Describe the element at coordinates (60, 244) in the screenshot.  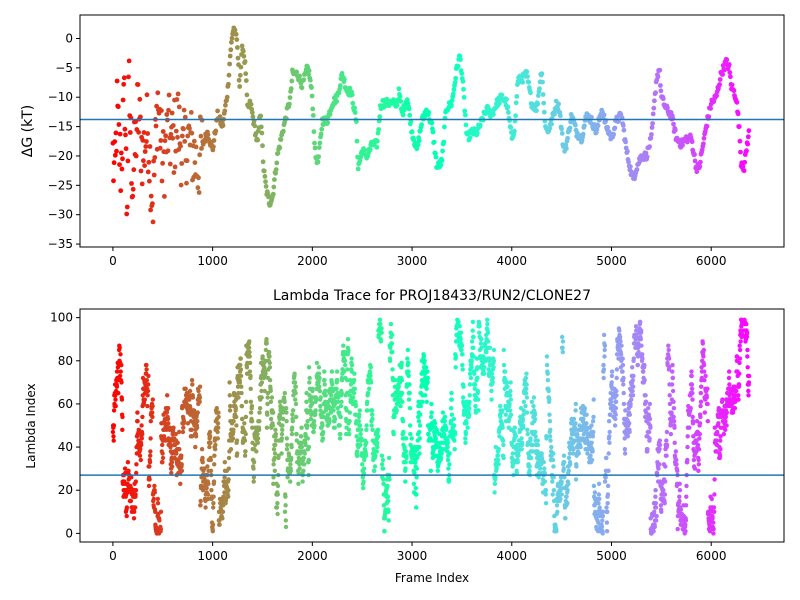
I see `y-tick-label: −35` at that location.